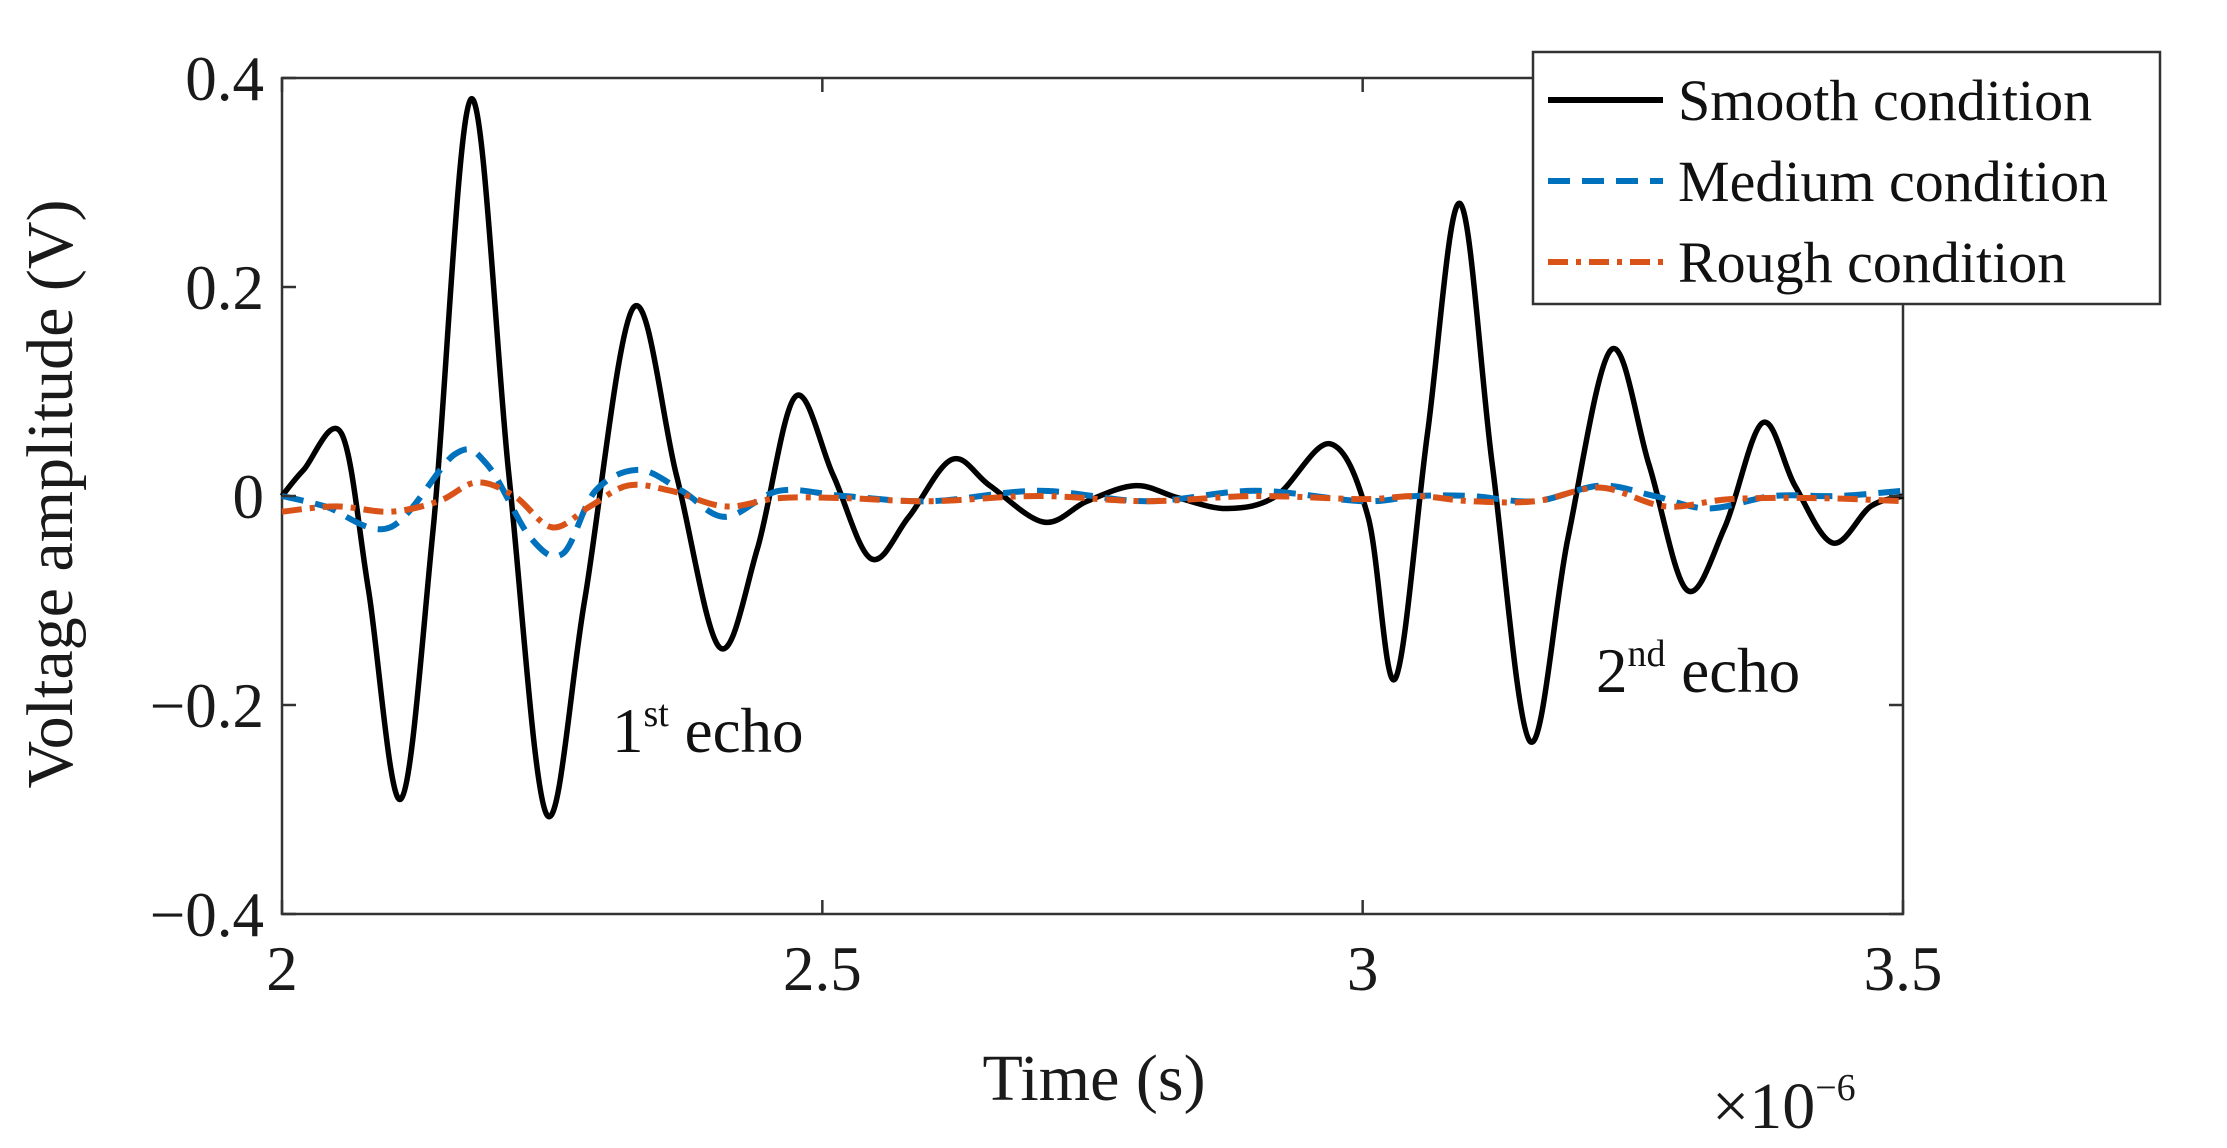 This screenshot has width=2227, height=1148. I want to click on legend-label-rough: Rough condition, so click(1872, 262).